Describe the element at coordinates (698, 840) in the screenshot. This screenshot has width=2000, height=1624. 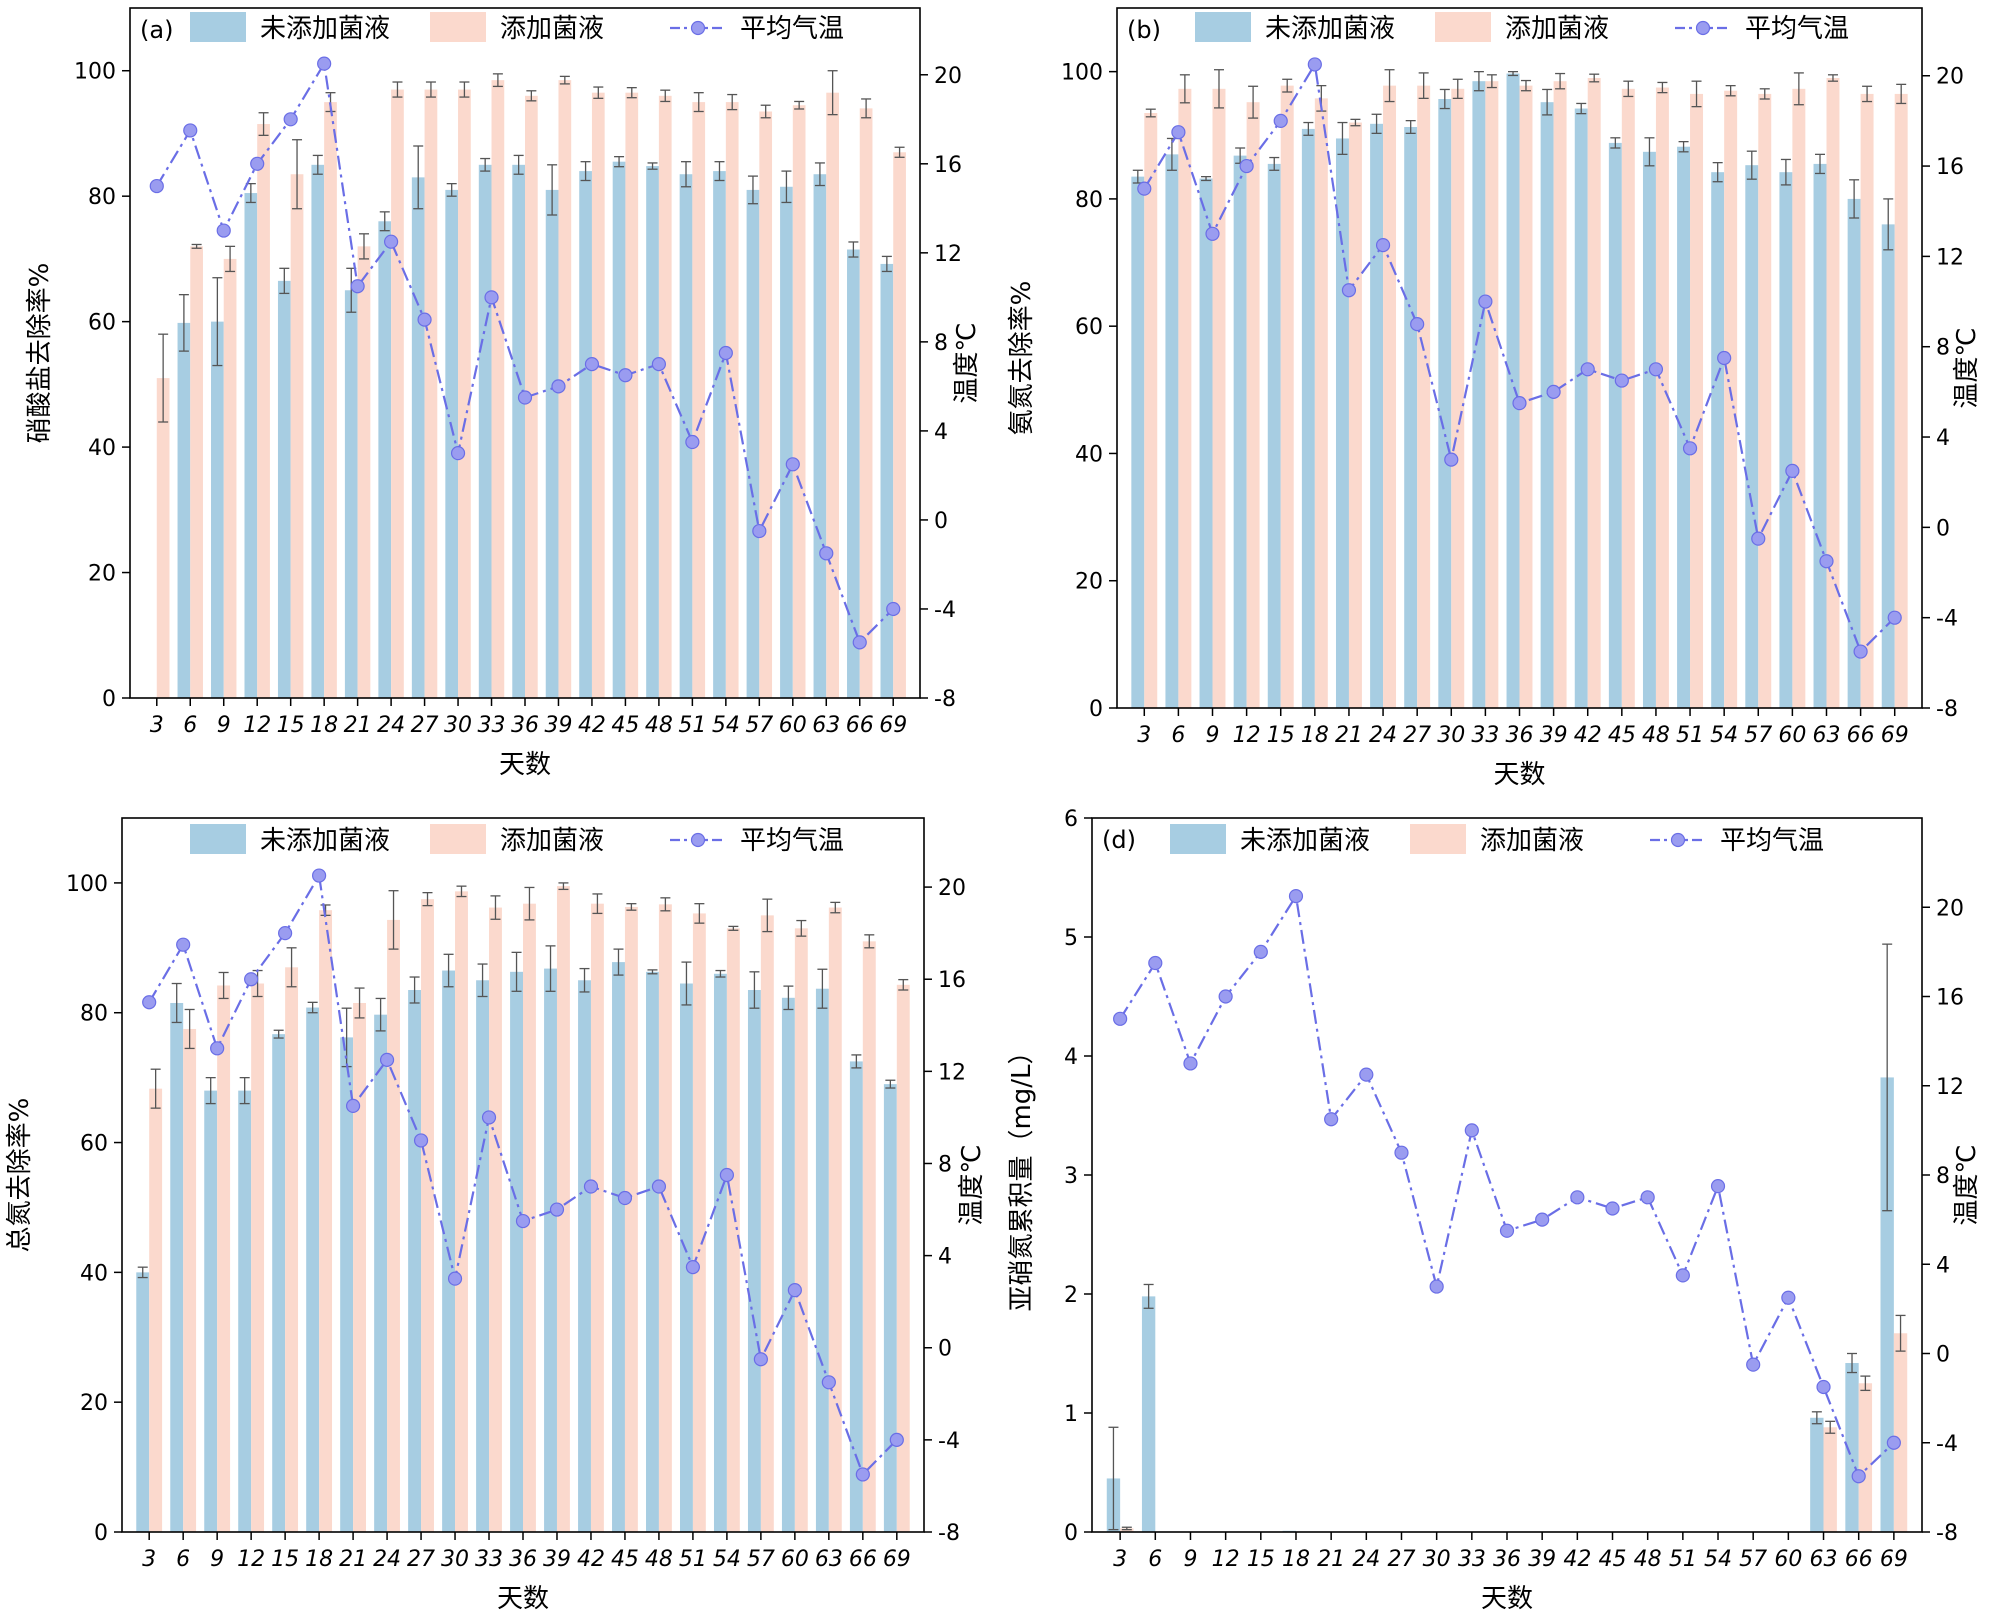
I see `legend-swatch-temp-marker` at that location.